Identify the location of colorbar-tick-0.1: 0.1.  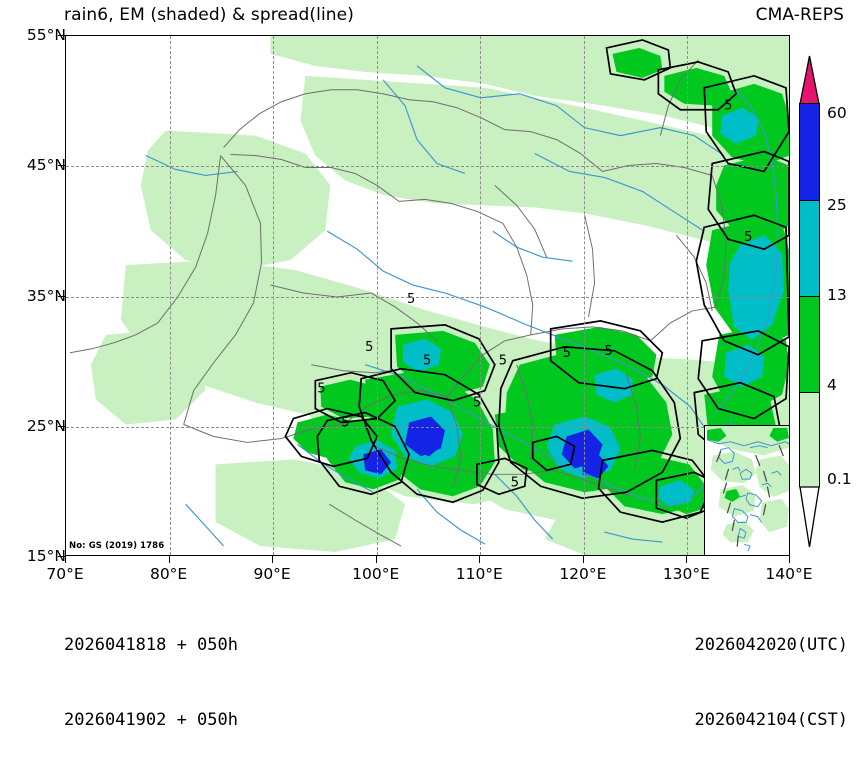
(839, 479).